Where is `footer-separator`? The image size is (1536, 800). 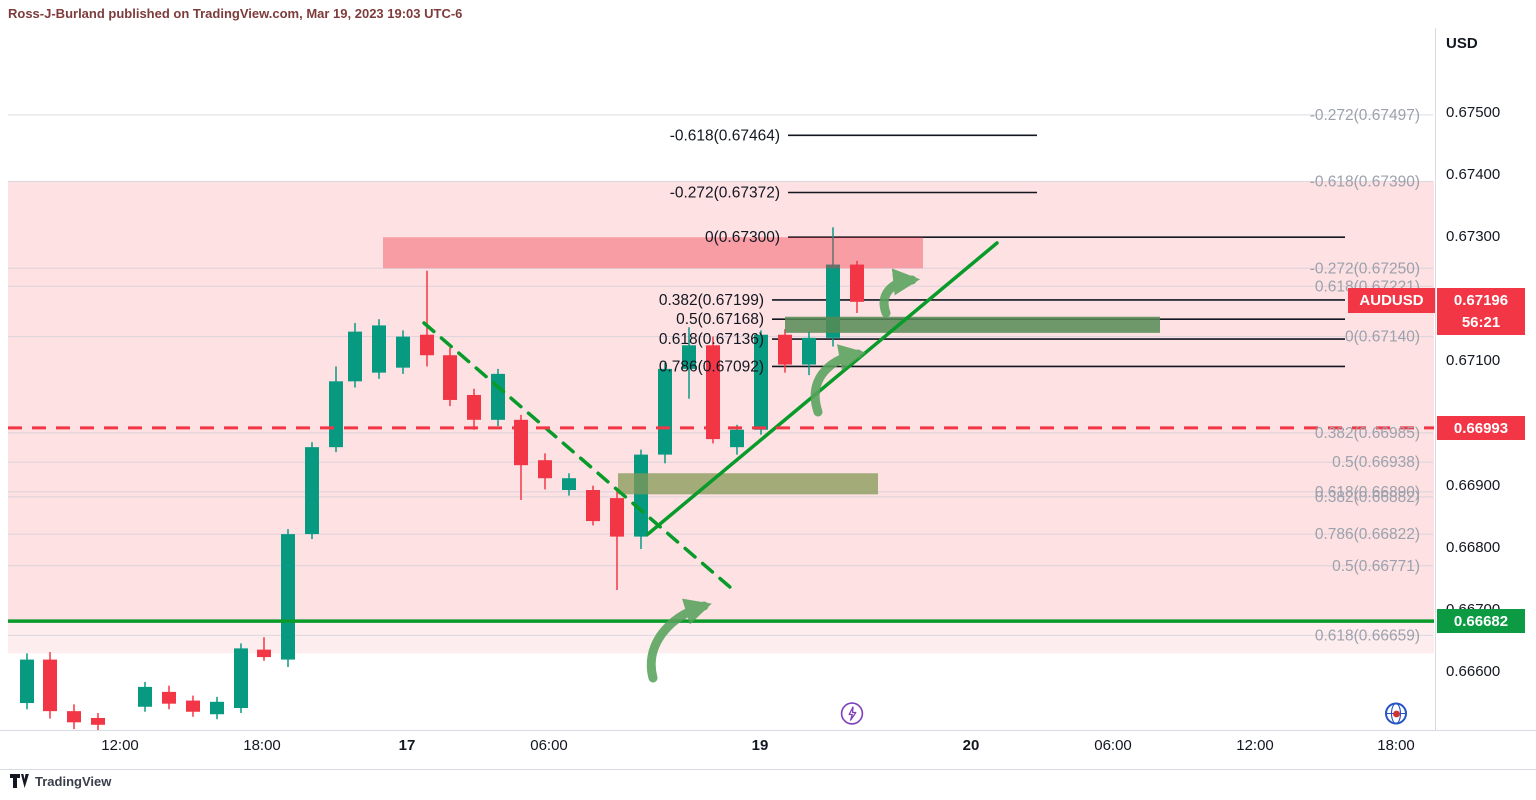 footer-separator is located at coordinates (768, 769).